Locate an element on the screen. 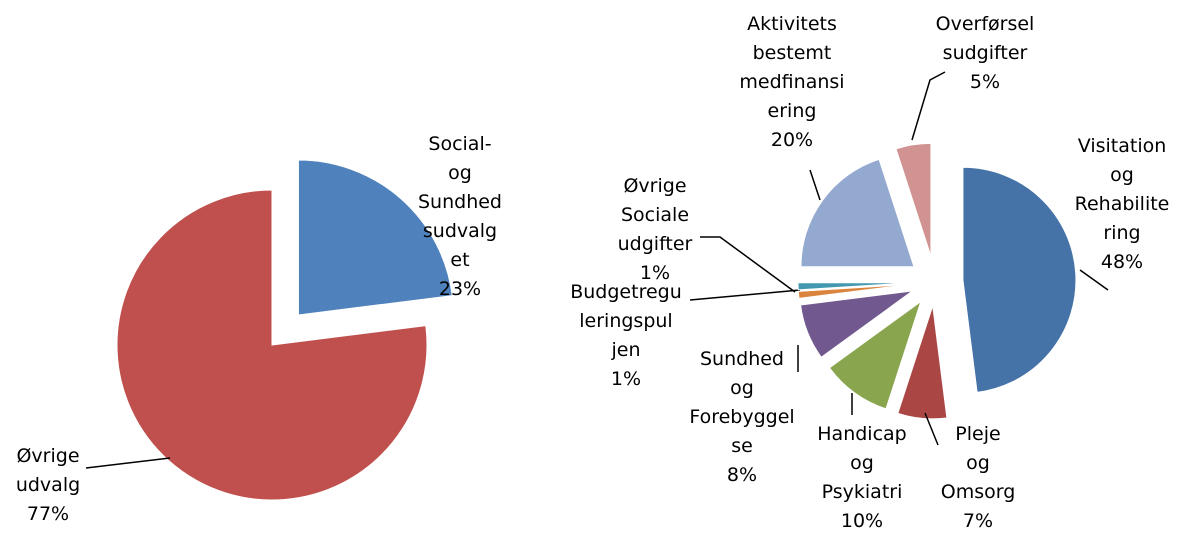  category-label-line: Aktivitets is located at coordinates (792, 24).